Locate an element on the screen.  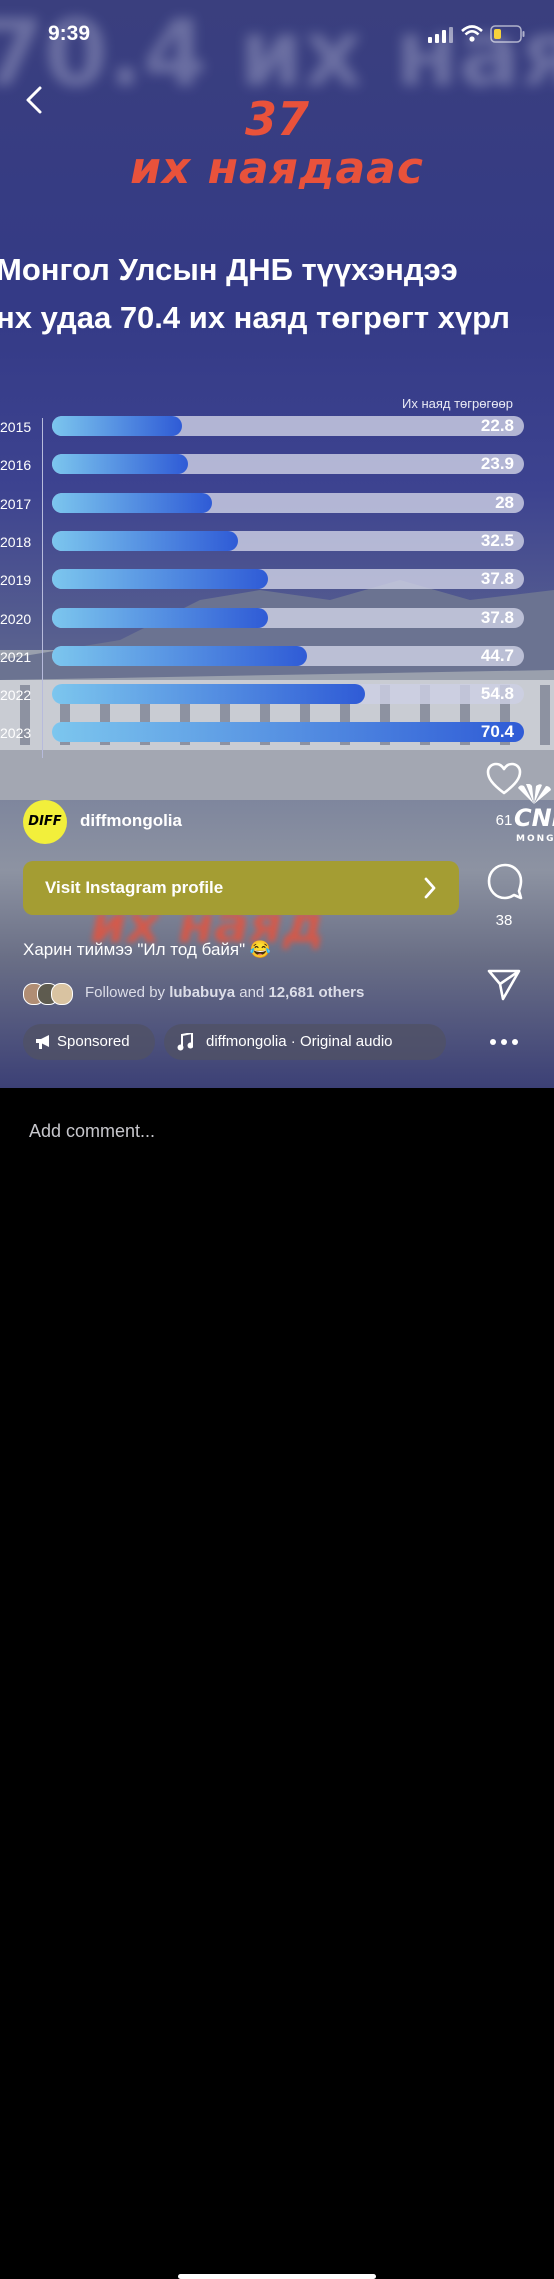
account-avatar: DIFF is located at coordinates (45, 822).